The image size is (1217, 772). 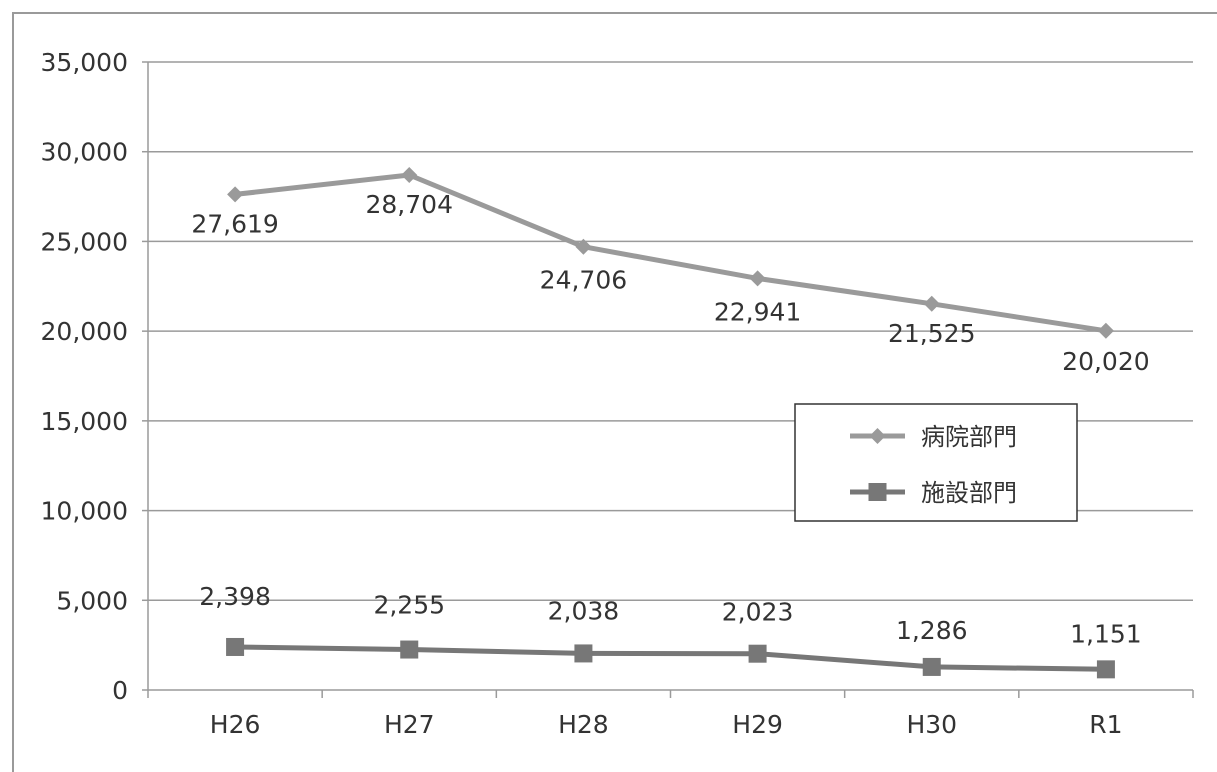 I want to click on data-label: 1,151, so click(x=1106, y=633).